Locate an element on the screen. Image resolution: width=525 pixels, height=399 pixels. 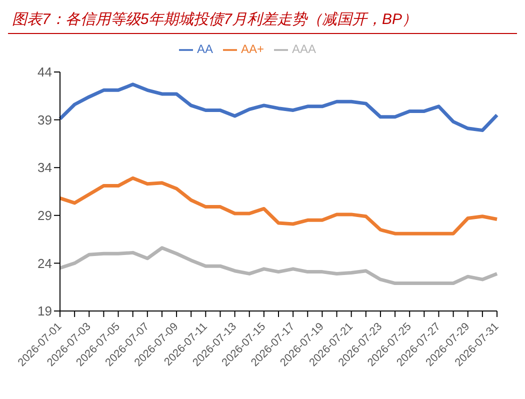
y-tick-label: 19 is located at coordinates (45, 311).